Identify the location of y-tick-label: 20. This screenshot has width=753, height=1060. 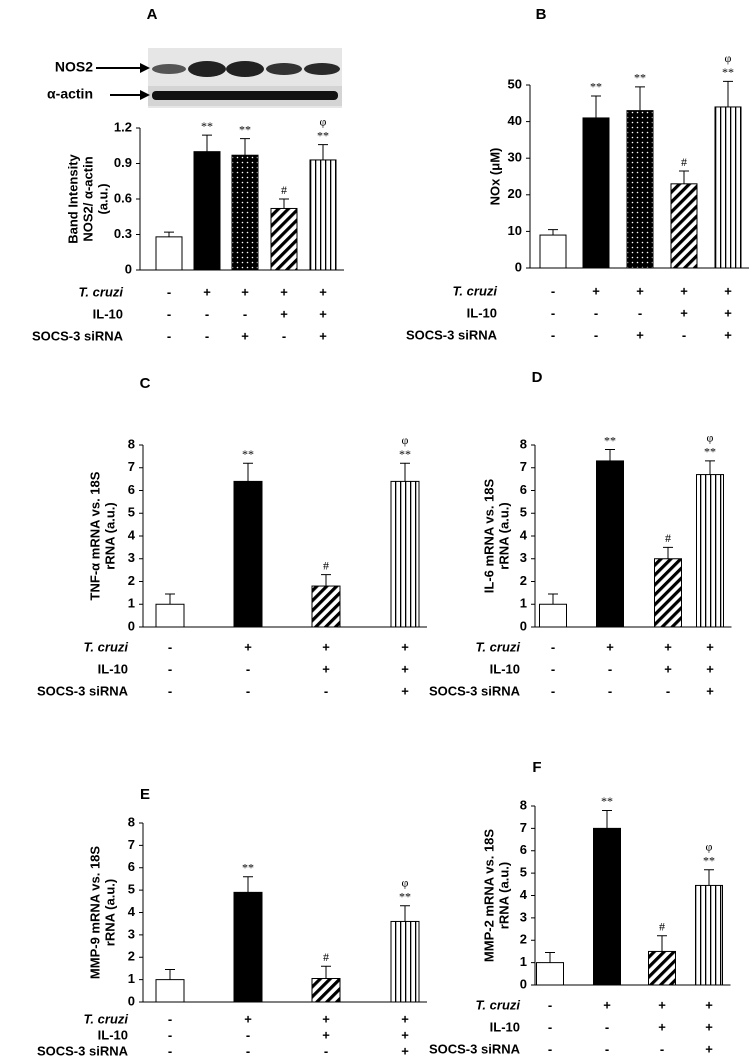
(515, 193).